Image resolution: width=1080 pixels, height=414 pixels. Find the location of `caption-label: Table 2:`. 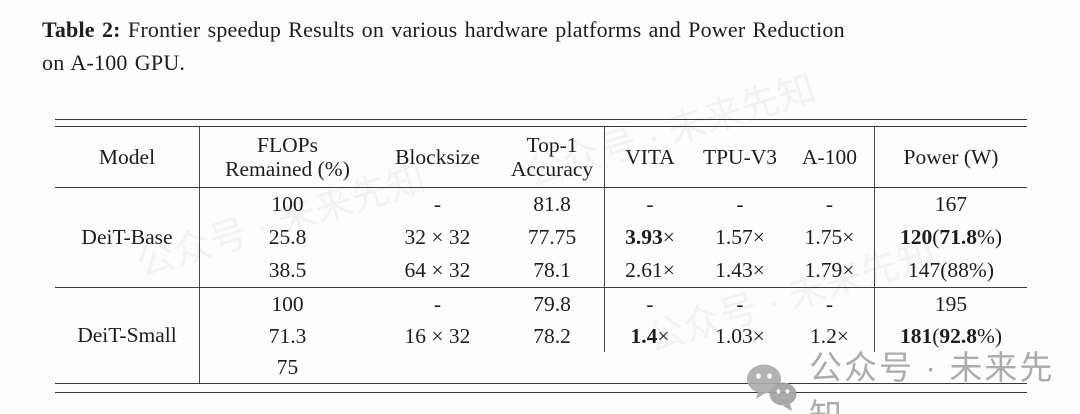

caption-label: Table 2: is located at coordinates (81, 29).